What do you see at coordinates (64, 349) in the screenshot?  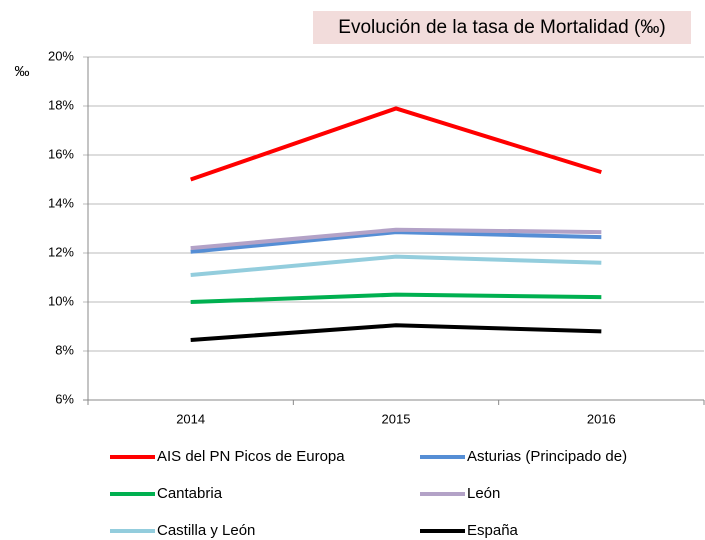 I see `y-tick-label: 8%` at bounding box center [64, 349].